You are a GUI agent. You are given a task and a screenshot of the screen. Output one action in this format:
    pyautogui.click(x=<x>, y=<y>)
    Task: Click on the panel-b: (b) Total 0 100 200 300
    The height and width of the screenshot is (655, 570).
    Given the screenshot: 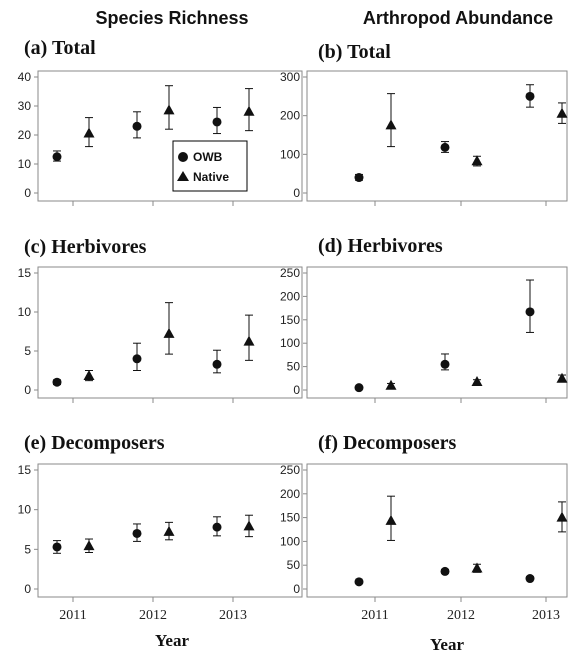 What is the action you would take?
    pyautogui.click(x=424, y=123)
    